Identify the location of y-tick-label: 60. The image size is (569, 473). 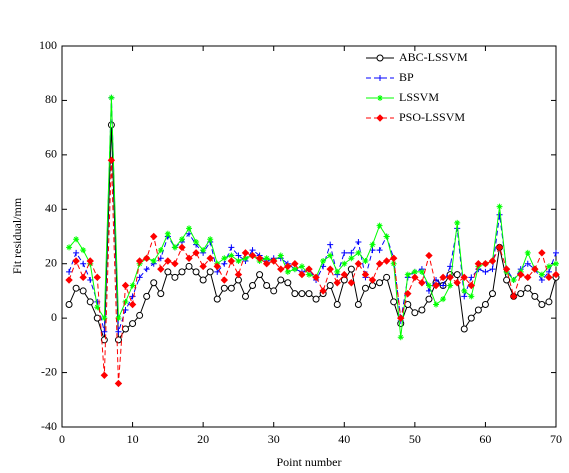
(51, 154).